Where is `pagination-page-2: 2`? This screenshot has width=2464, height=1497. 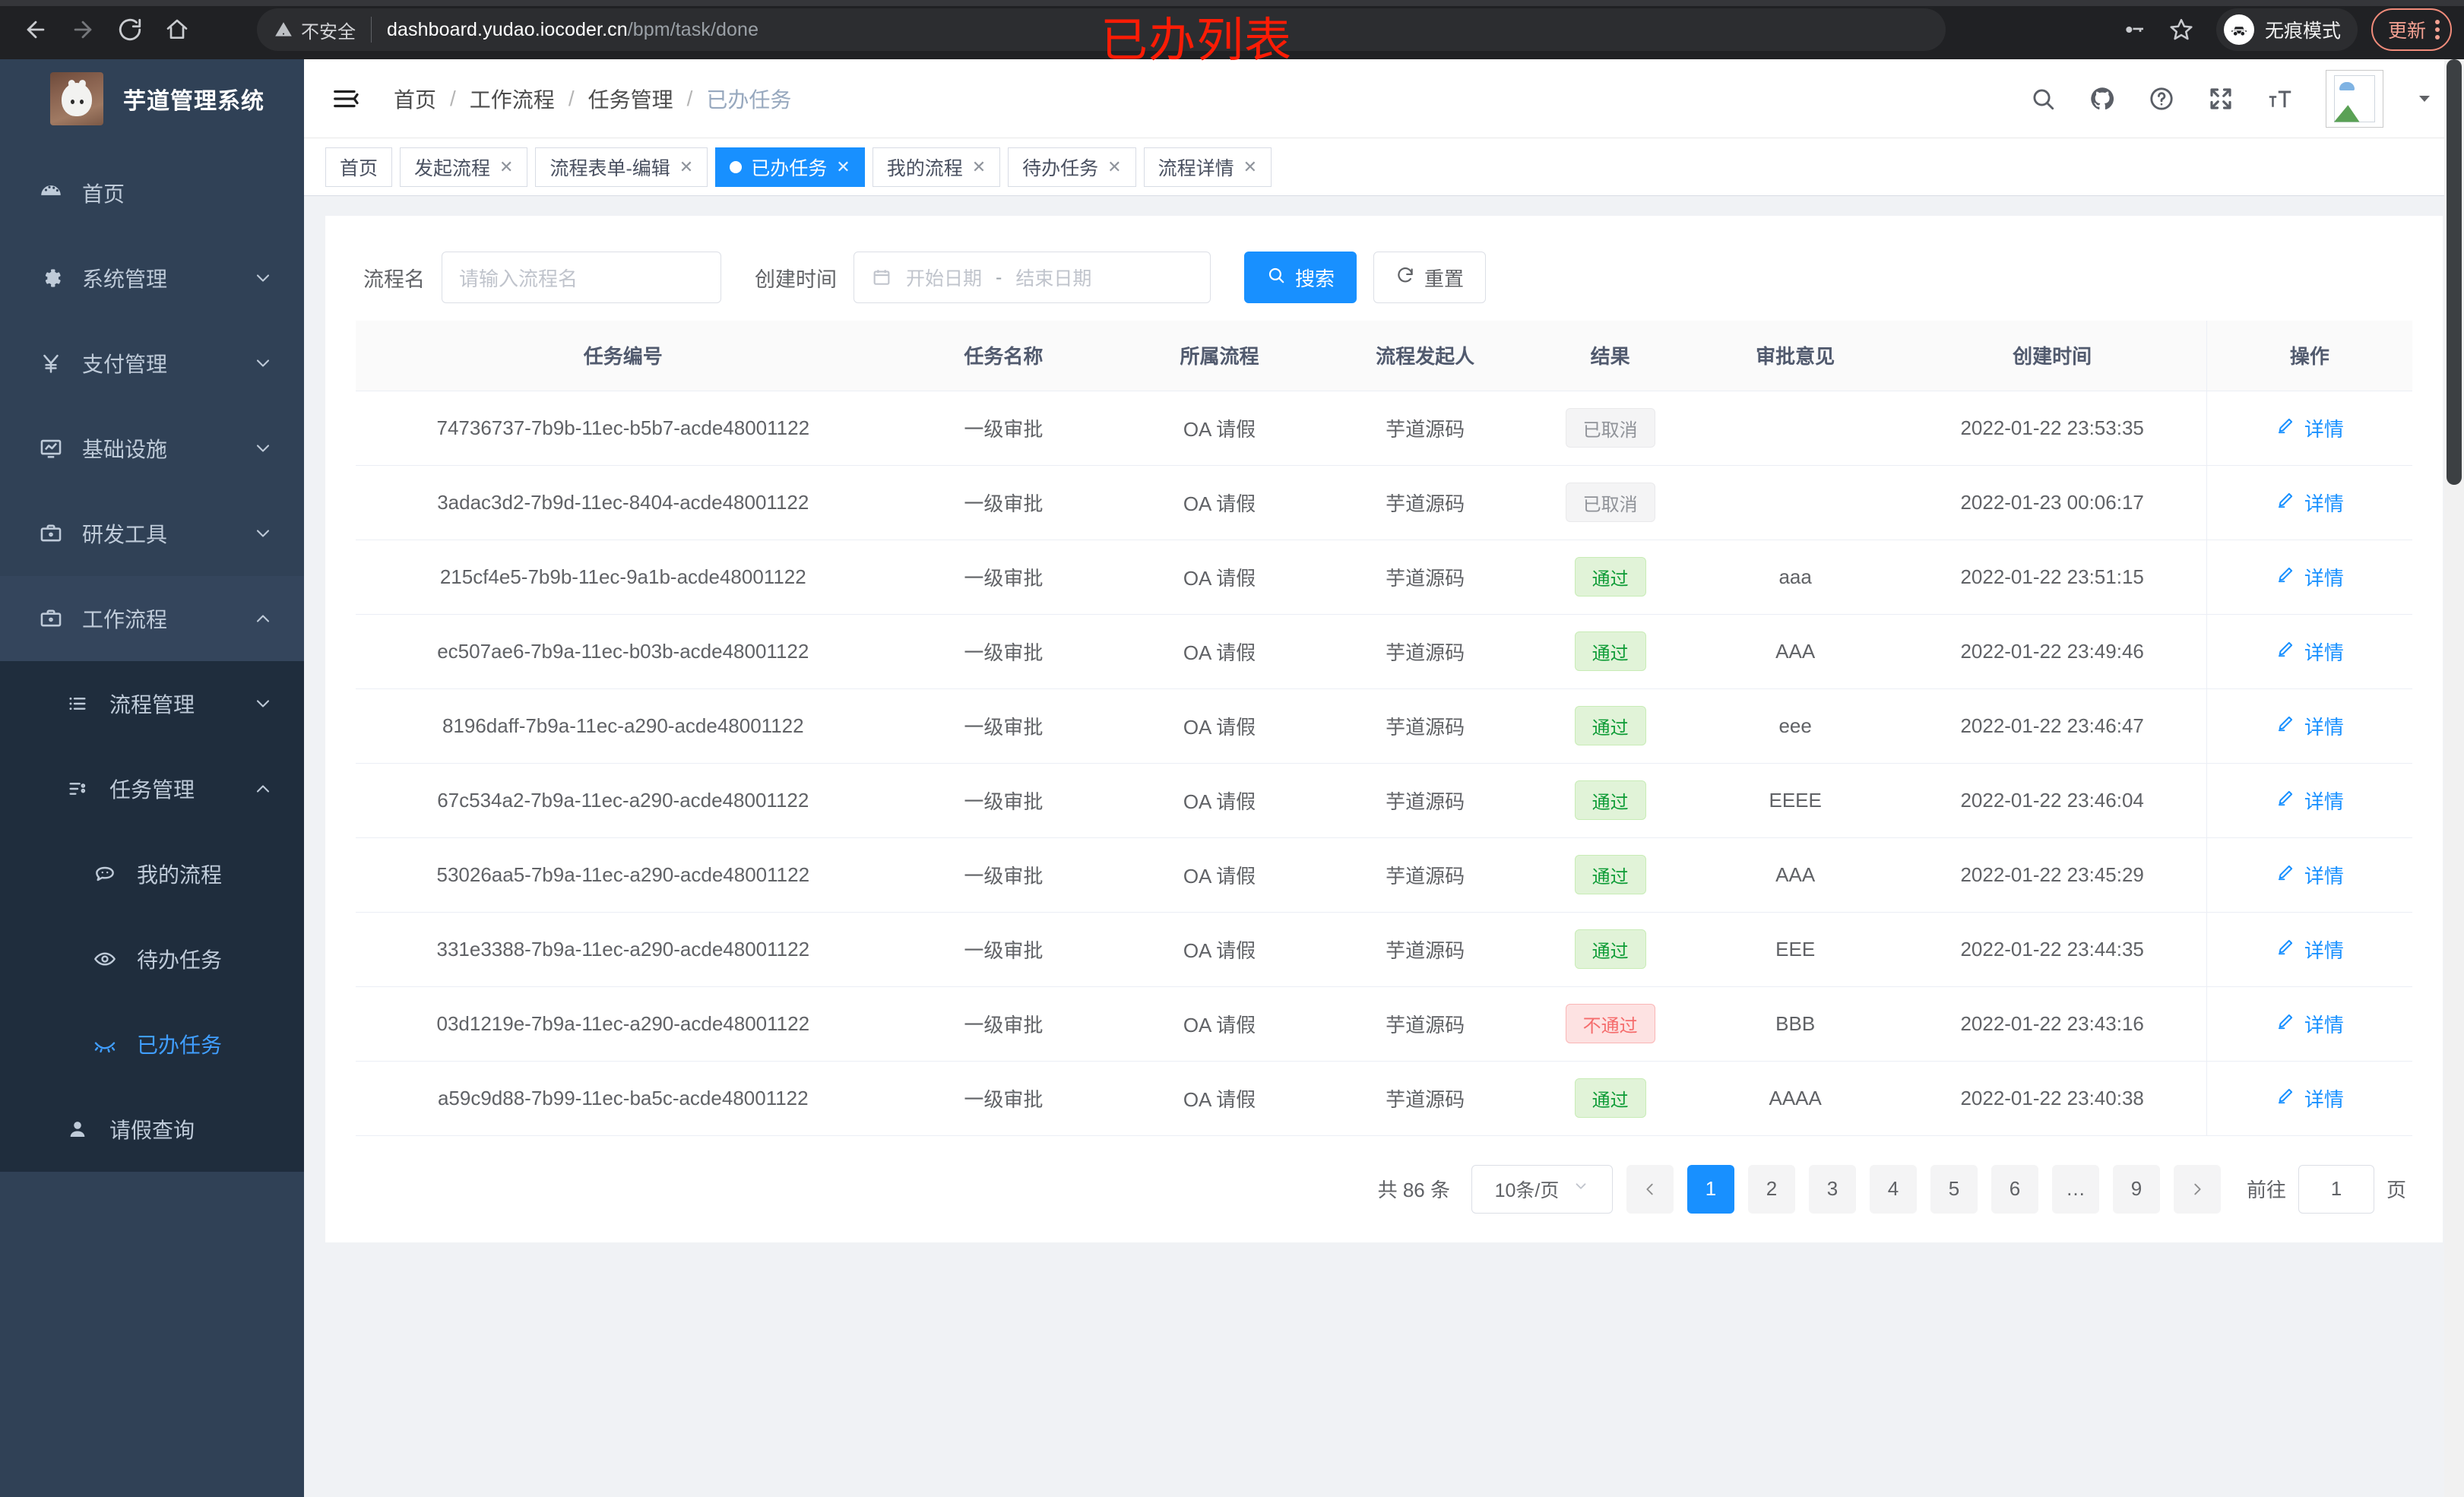 pagination-page-2: 2 is located at coordinates (1771, 1189).